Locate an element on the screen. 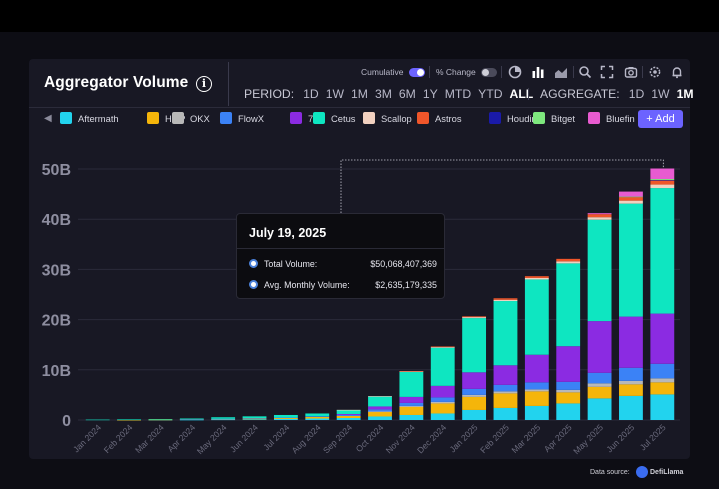  legend-item: Aftermath is located at coordinates (89, 119).